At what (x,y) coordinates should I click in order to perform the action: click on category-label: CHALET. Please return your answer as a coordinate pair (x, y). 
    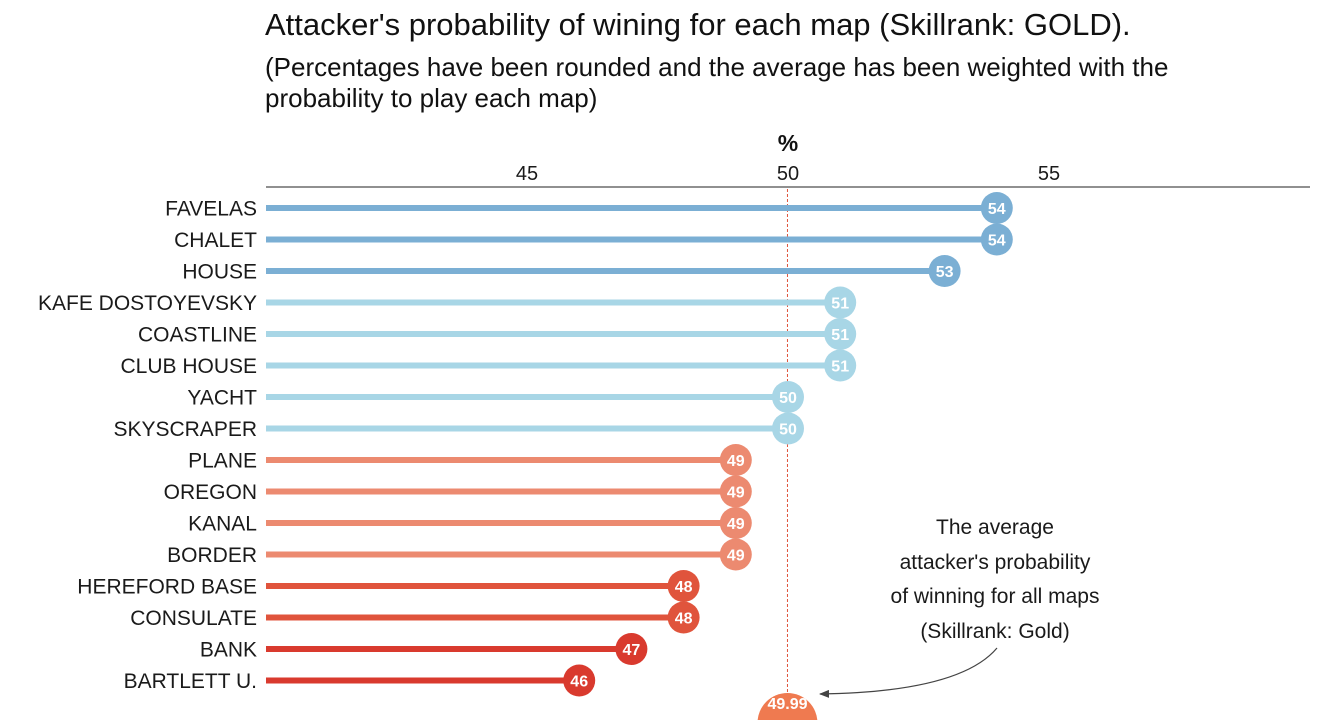
    Looking at the image, I should click on (215, 240).